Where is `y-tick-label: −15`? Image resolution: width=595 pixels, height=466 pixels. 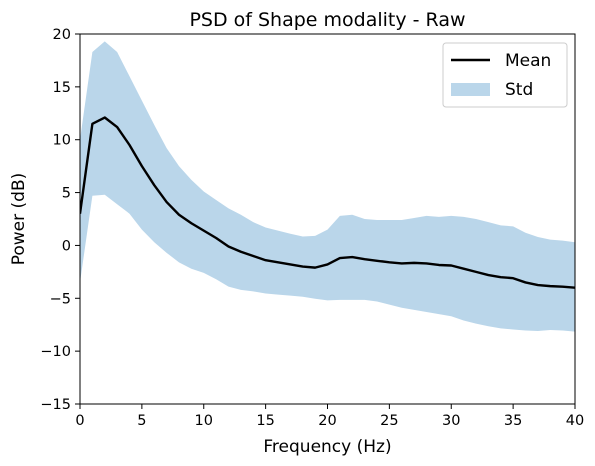
y-tick-label: −15 is located at coordinates (55, 405).